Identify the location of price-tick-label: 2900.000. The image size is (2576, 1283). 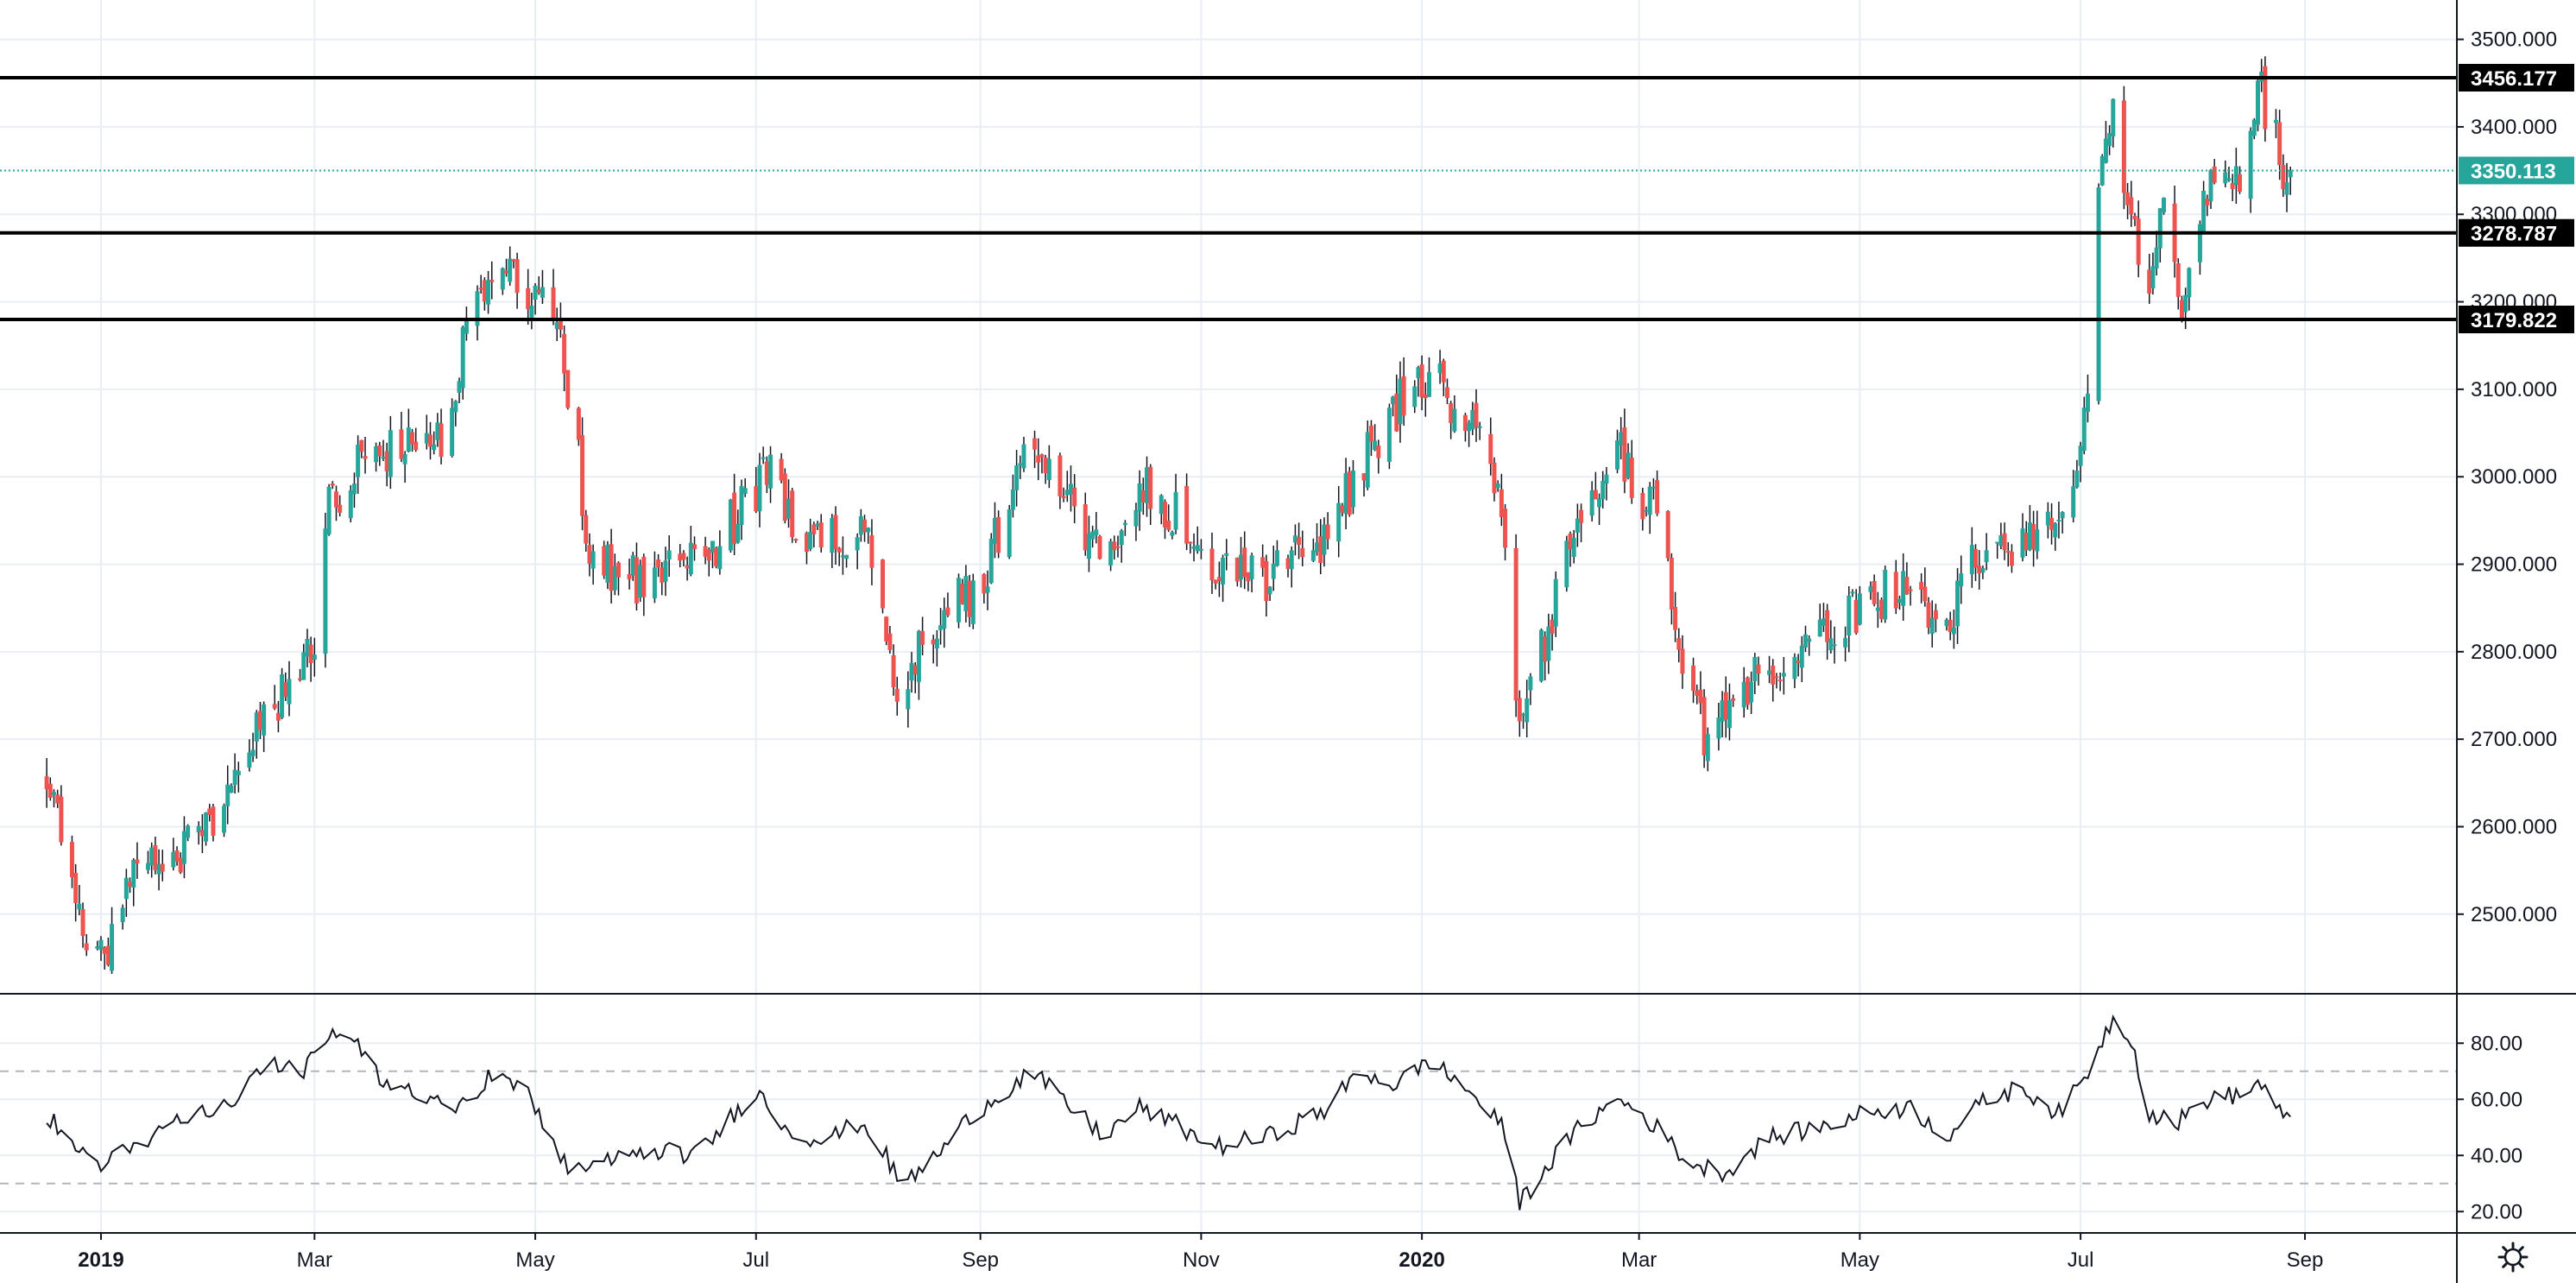
(2514, 565).